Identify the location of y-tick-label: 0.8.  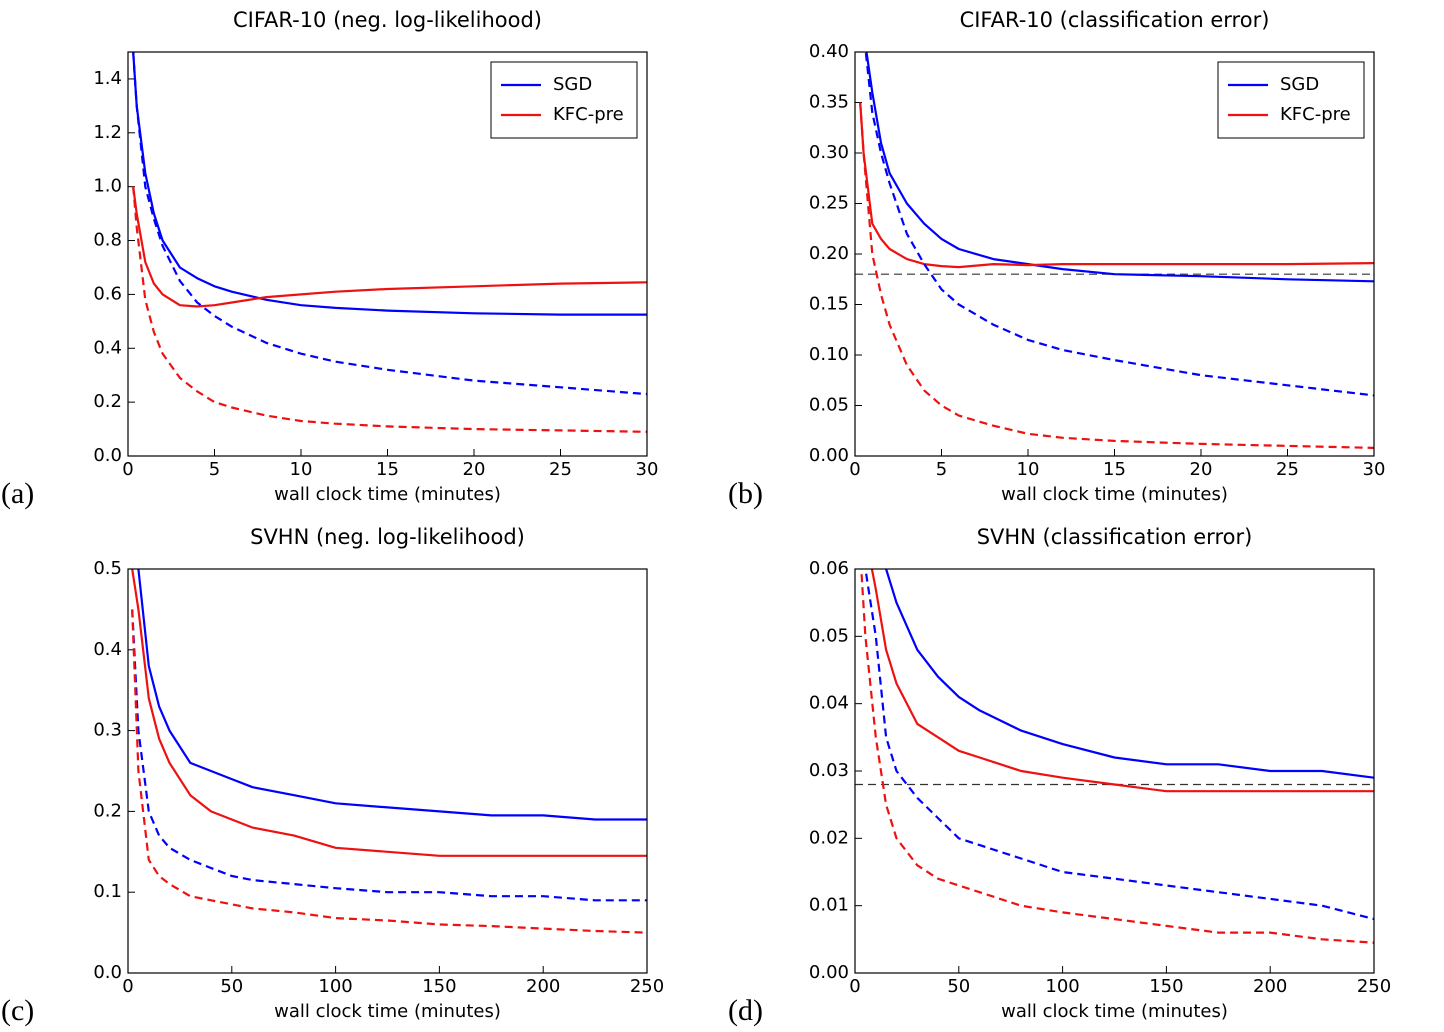
(107, 240).